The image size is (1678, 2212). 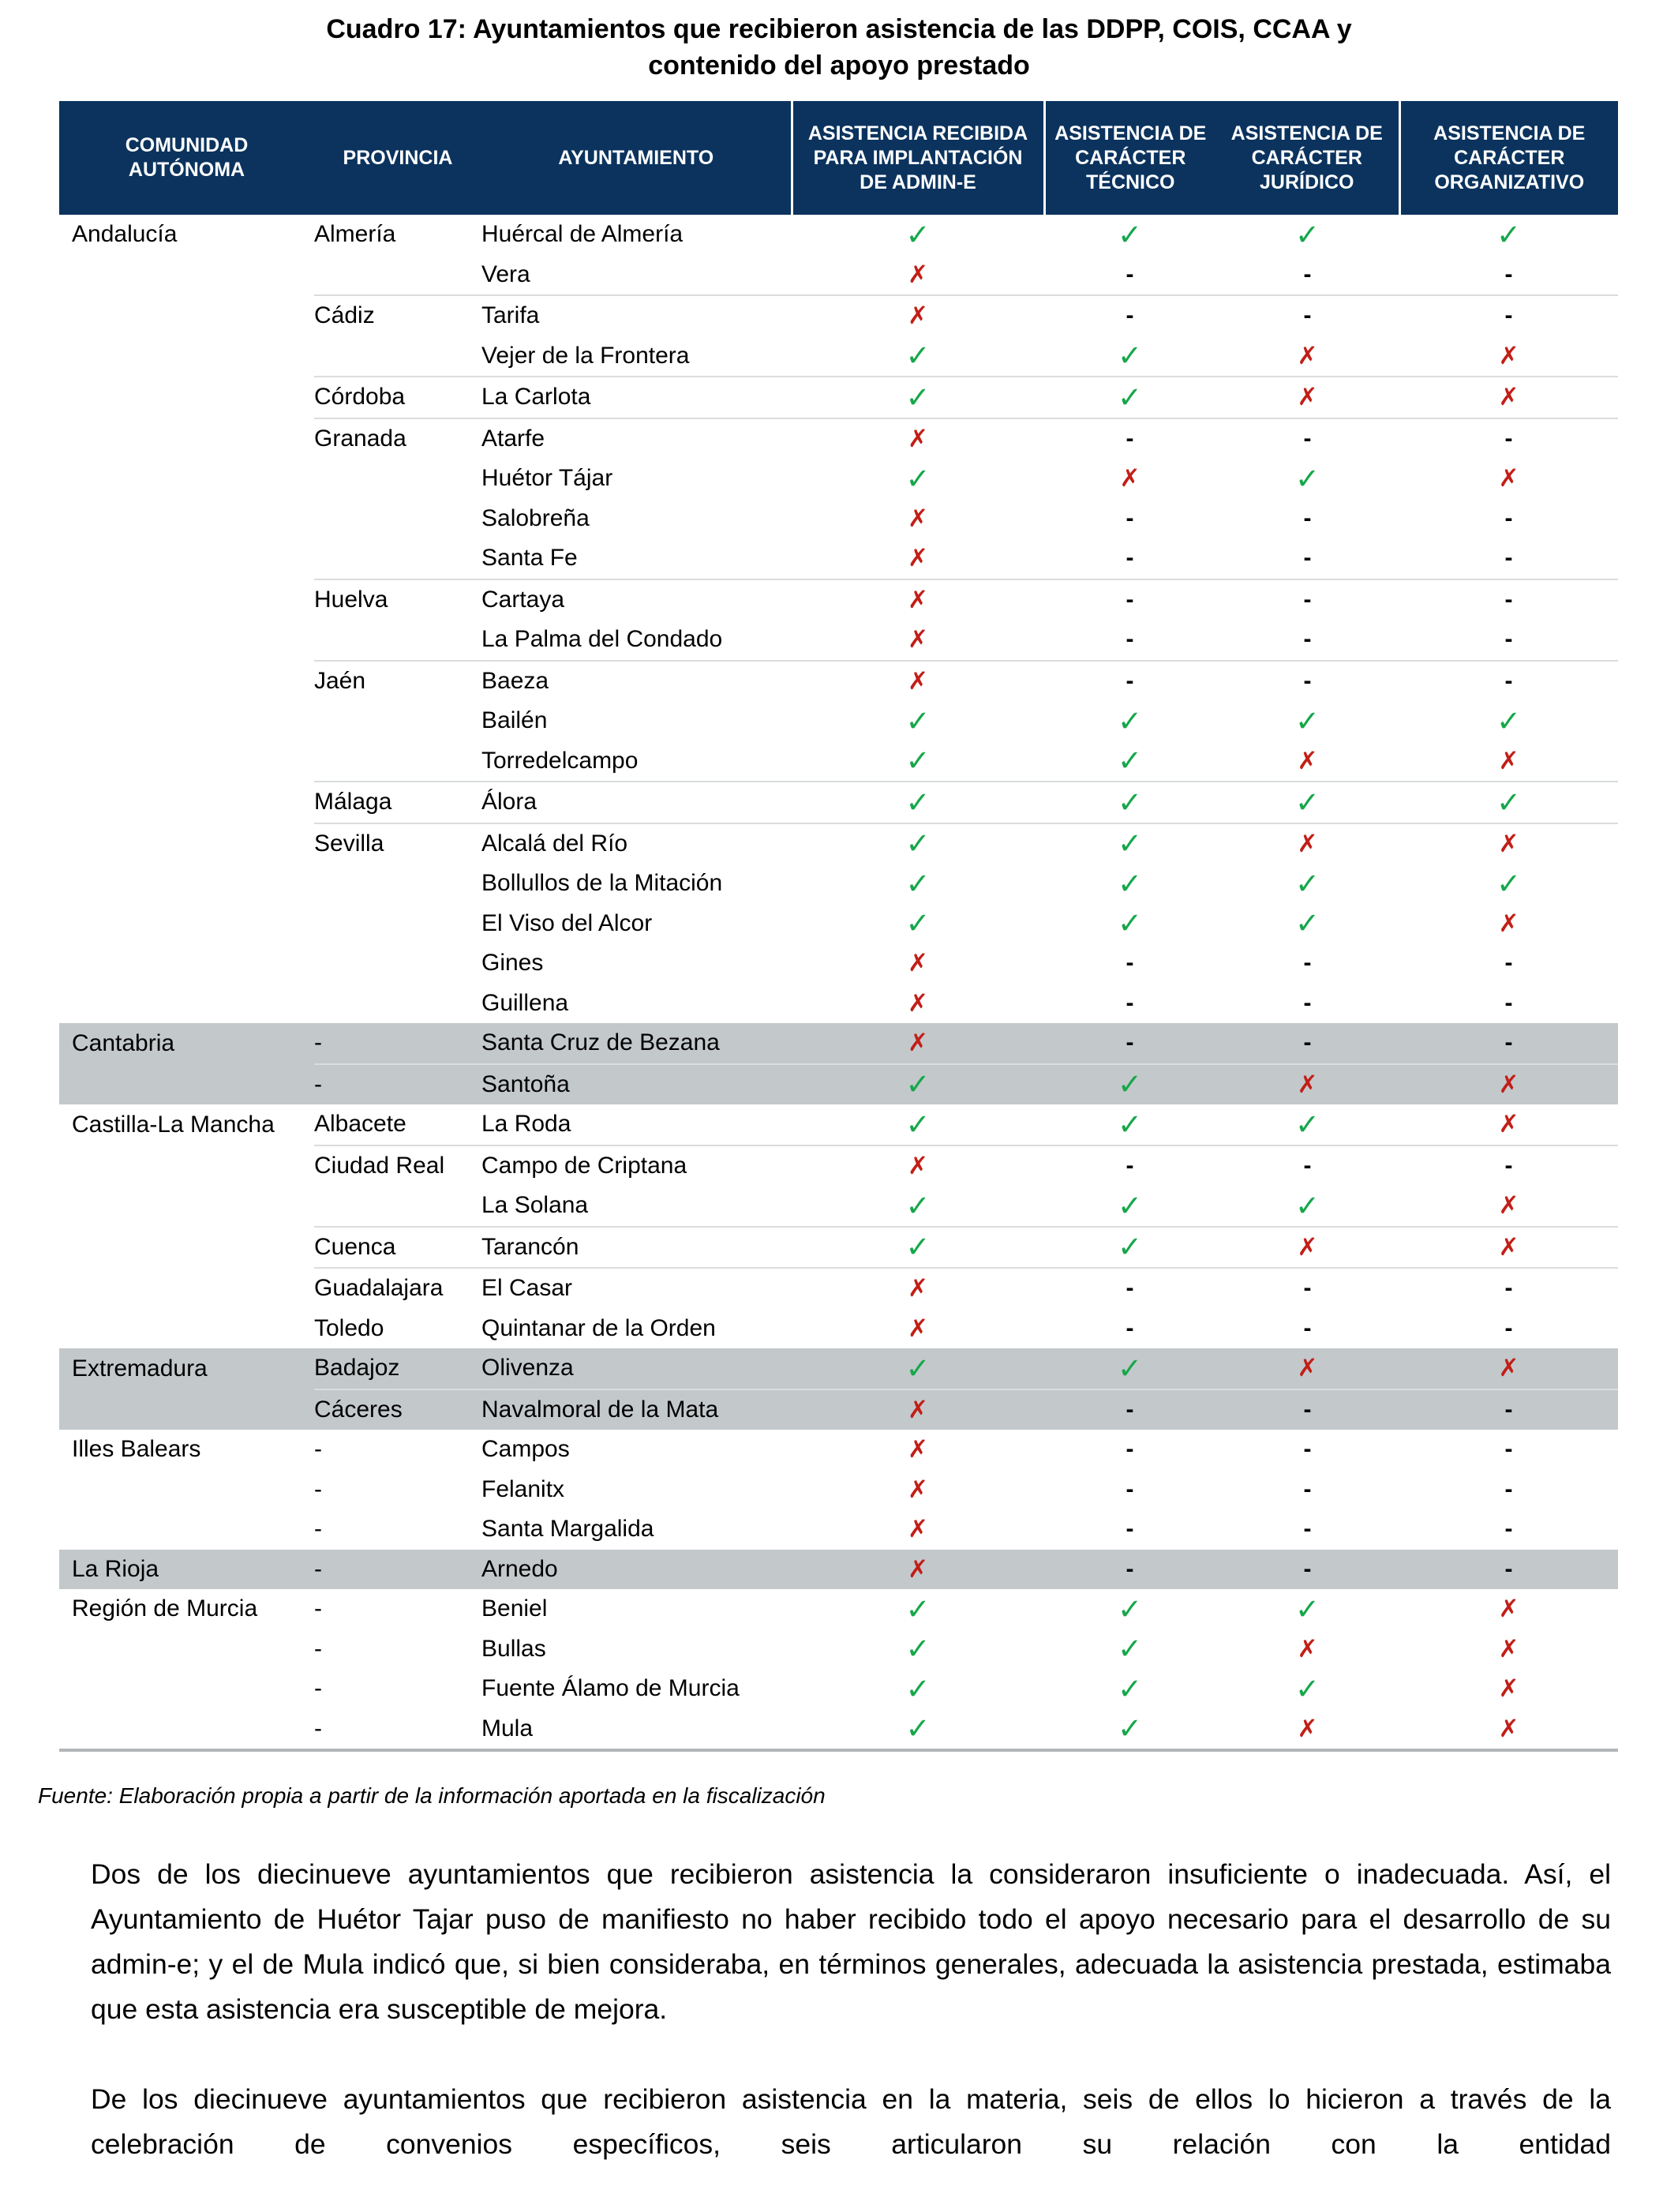 What do you see at coordinates (582, 234) in the screenshot?
I see `ayuntamiento-cell: Huércal de Almería` at bounding box center [582, 234].